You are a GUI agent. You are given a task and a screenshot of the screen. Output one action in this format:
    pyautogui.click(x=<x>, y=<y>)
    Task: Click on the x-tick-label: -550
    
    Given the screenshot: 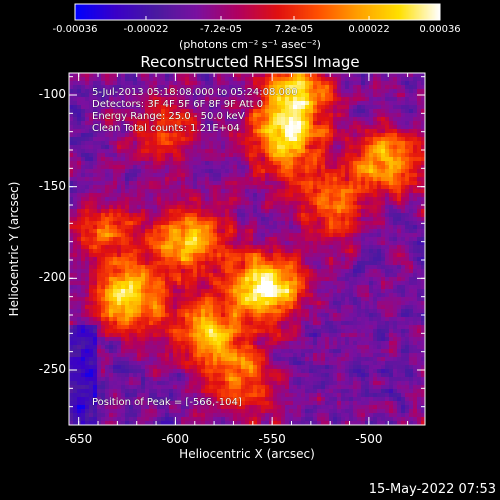 What is the action you would take?
    pyautogui.click(x=272, y=439)
    